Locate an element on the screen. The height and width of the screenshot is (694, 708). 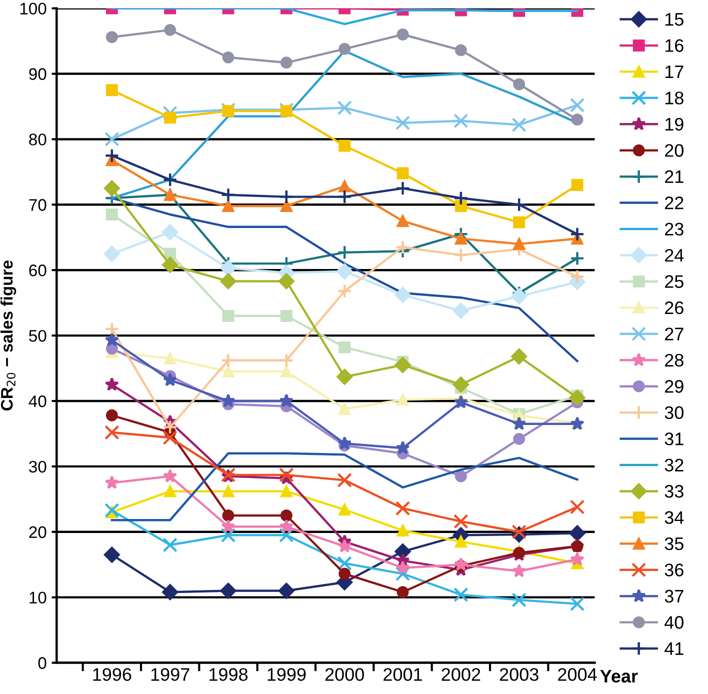
x-tick-label: 2001 is located at coordinates (403, 674).